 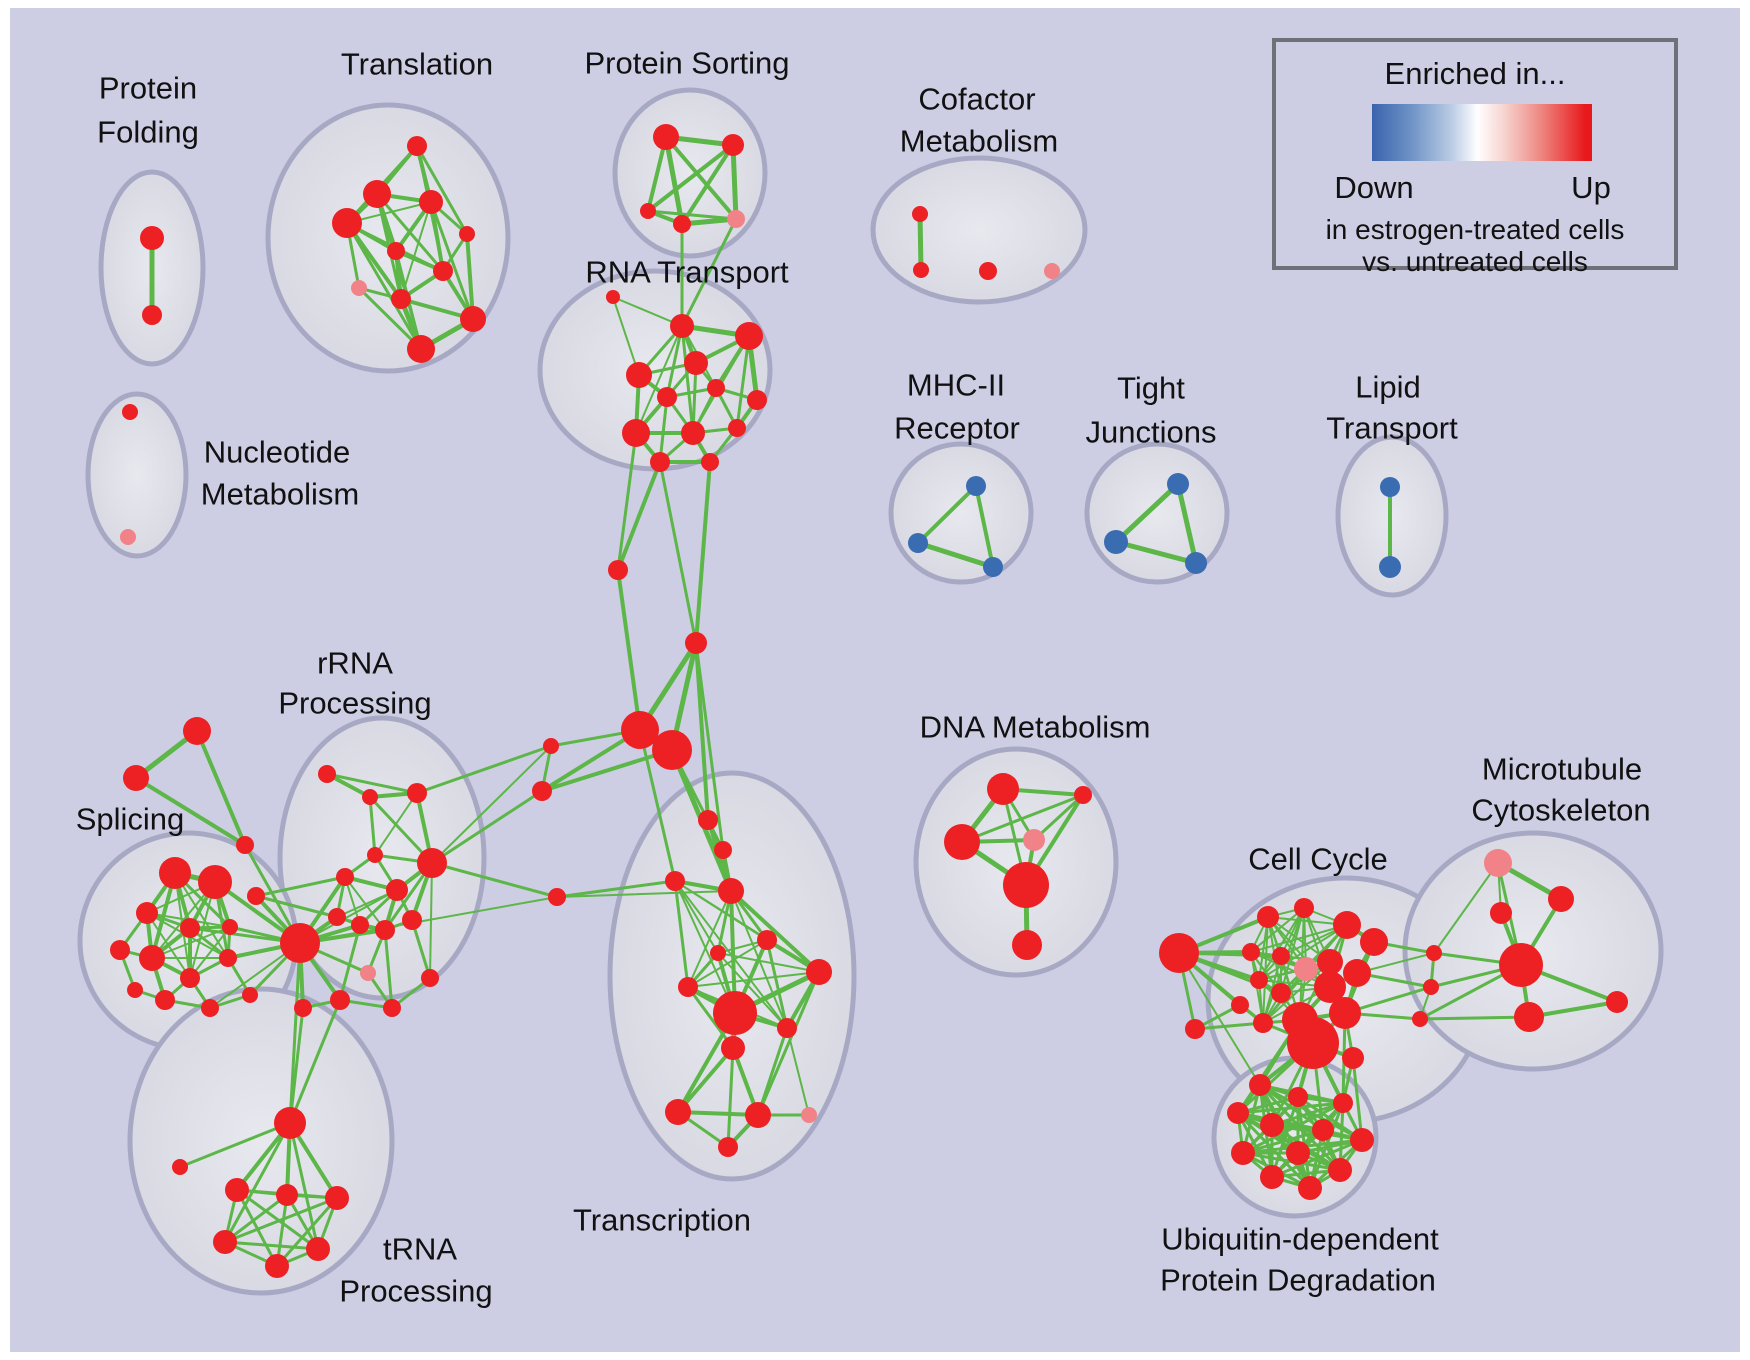 I want to click on legend-up-label: Up, so click(x=1591, y=187).